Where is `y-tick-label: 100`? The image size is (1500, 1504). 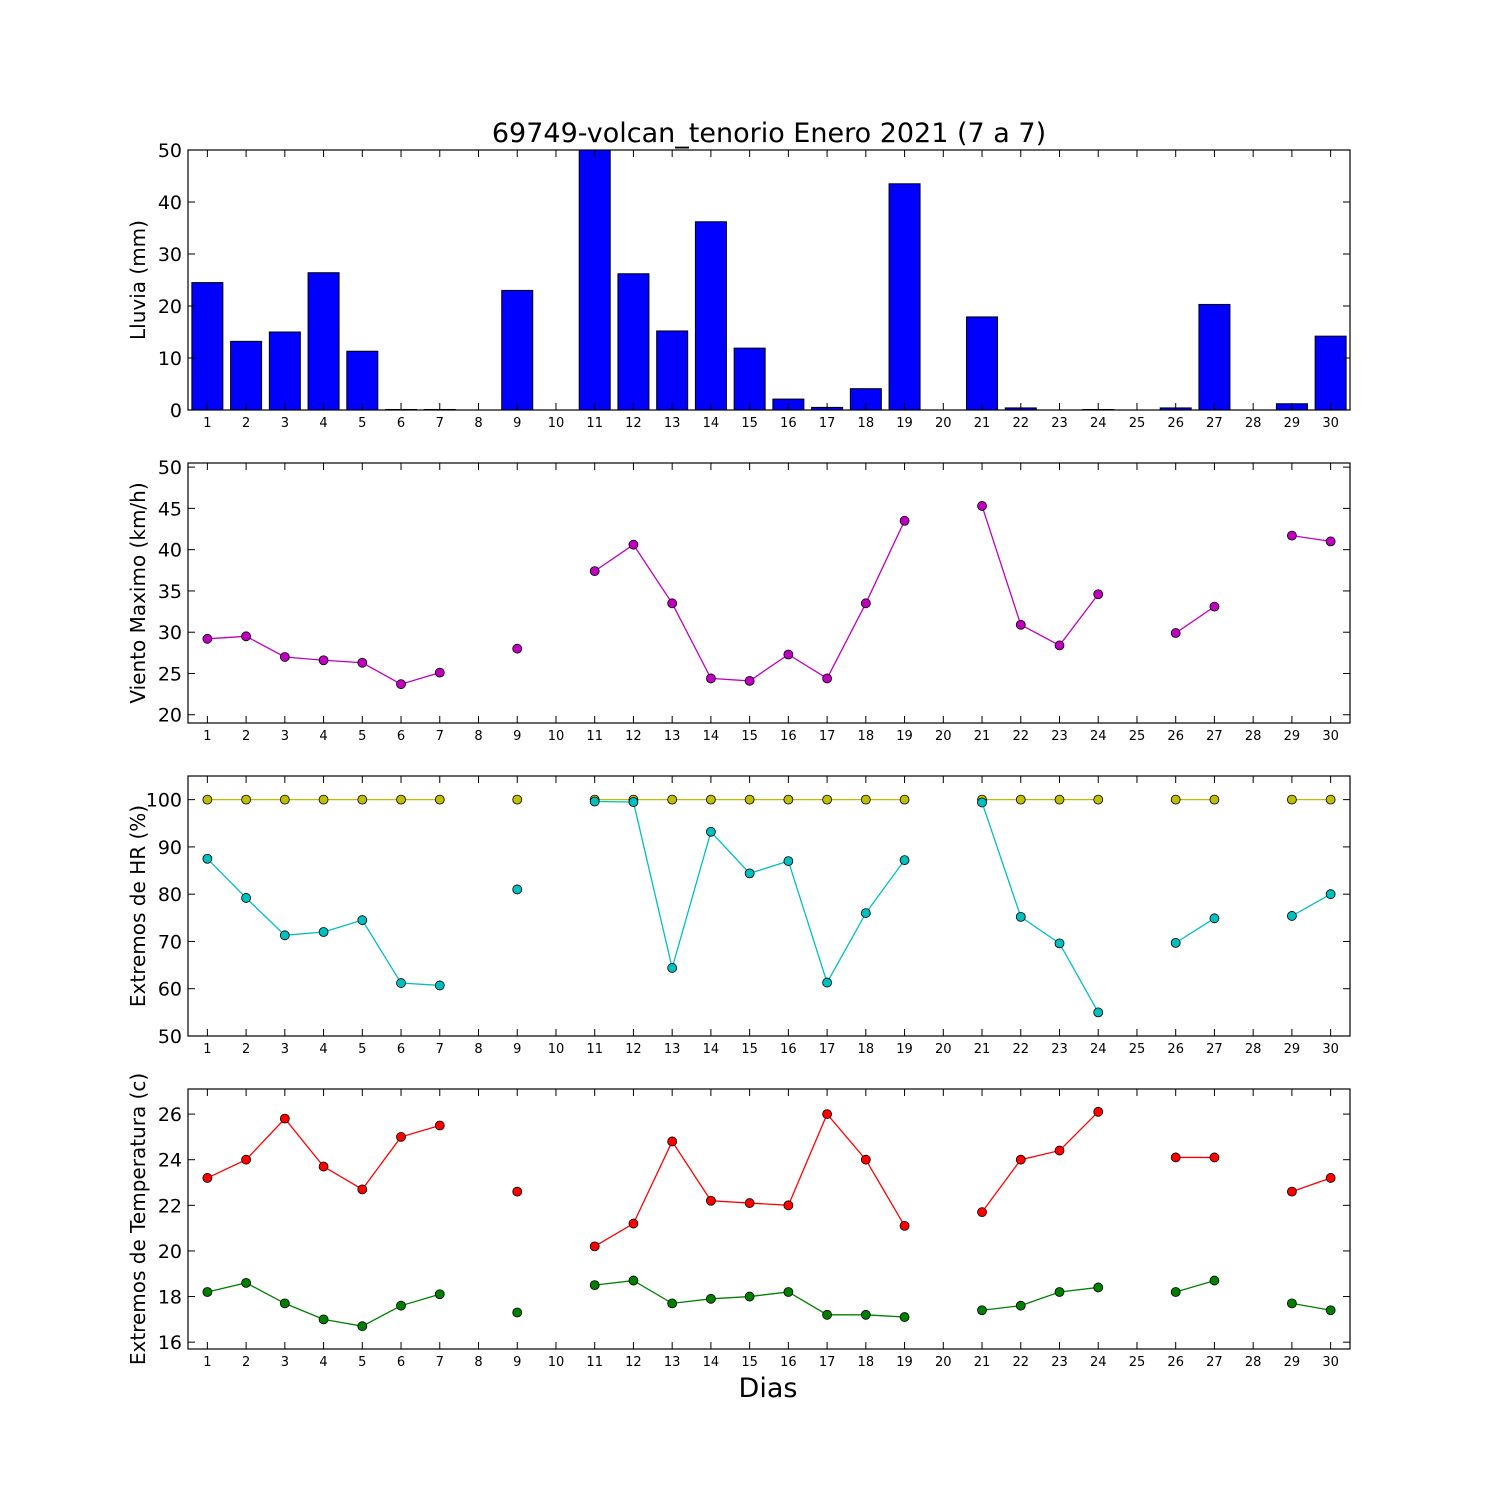
y-tick-label: 100 is located at coordinates (164, 801).